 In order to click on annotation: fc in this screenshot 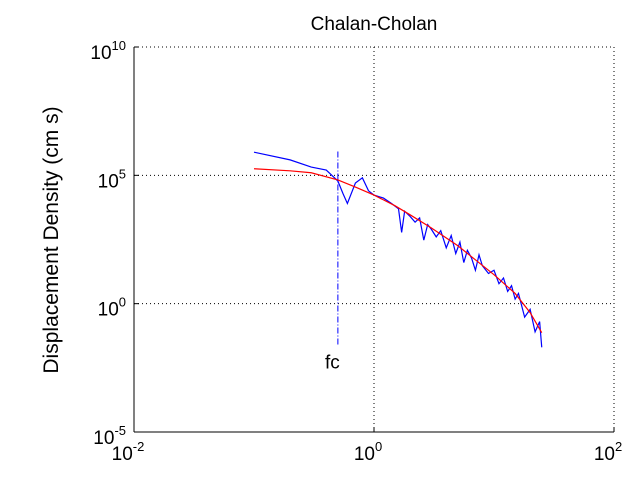, I will do `click(332, 362)`.